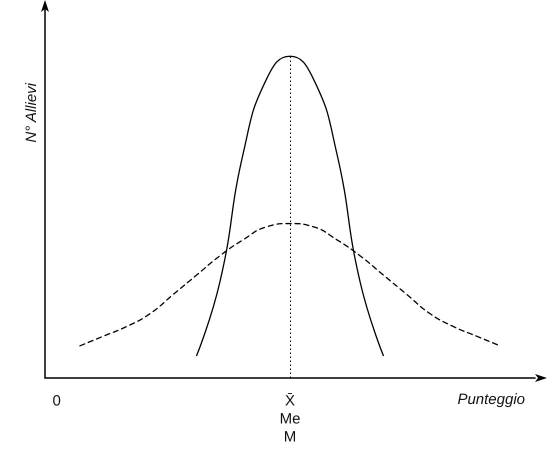 The image size is (552, 464). I want to click on x-tick-label: X̄ Me M, so click(290, 419).